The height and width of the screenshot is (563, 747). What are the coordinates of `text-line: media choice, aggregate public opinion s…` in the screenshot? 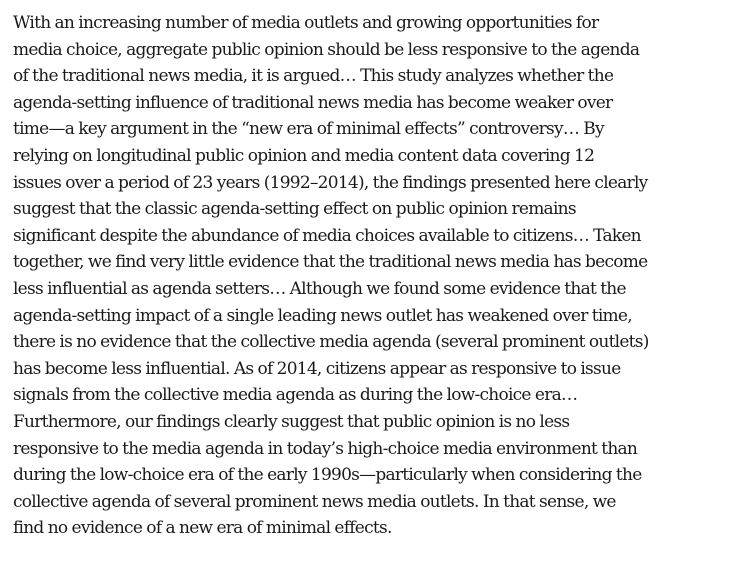 It's located at (326, 49).